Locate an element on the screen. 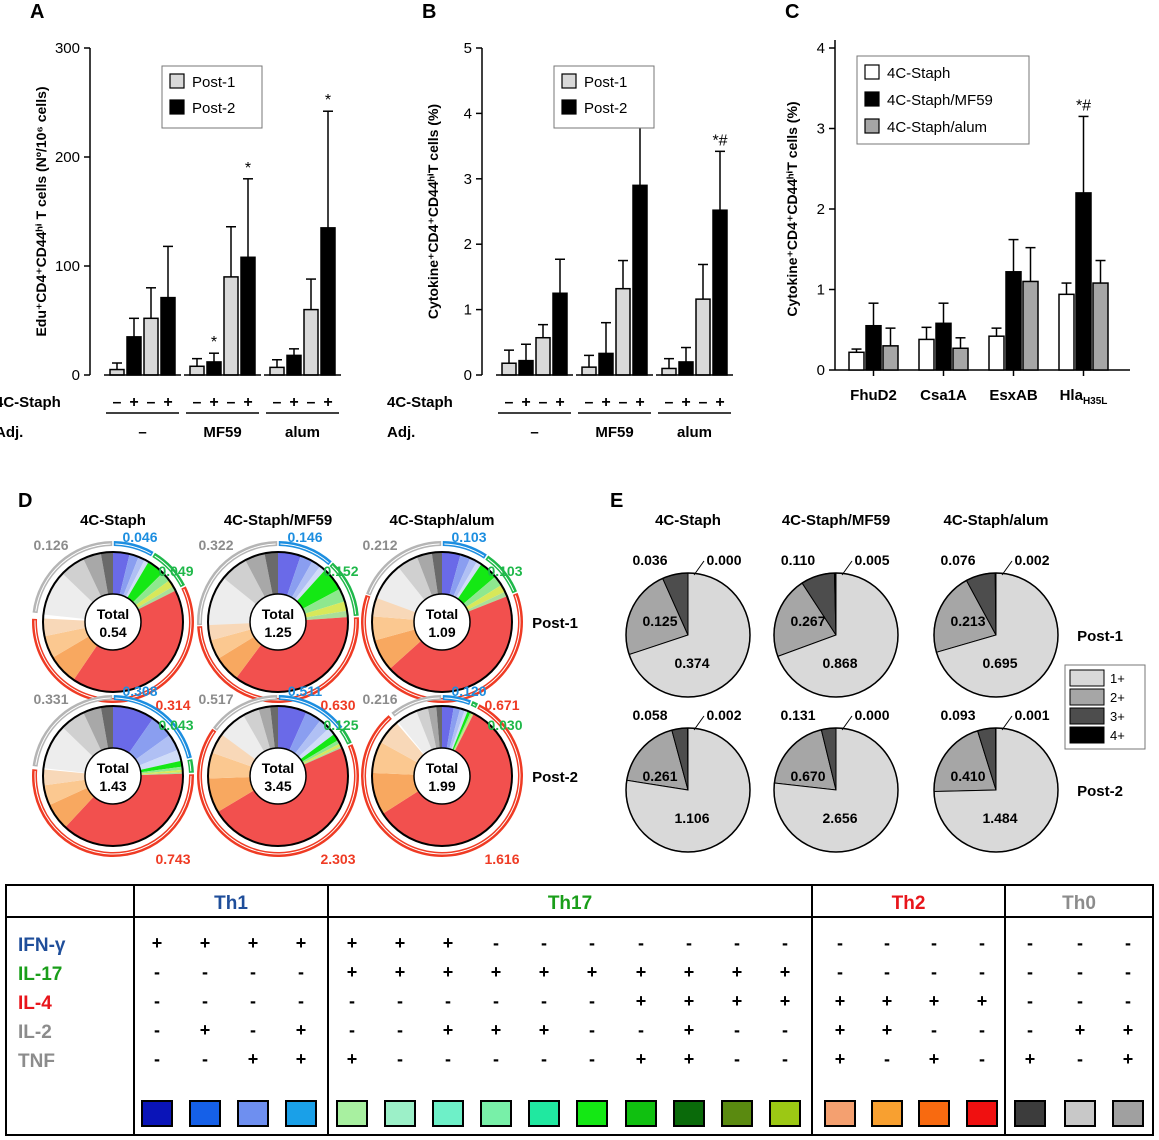 This screenshot has width=1159, height=1140. cytokine-label: IFN-γ is located at coordinates (42, 945).